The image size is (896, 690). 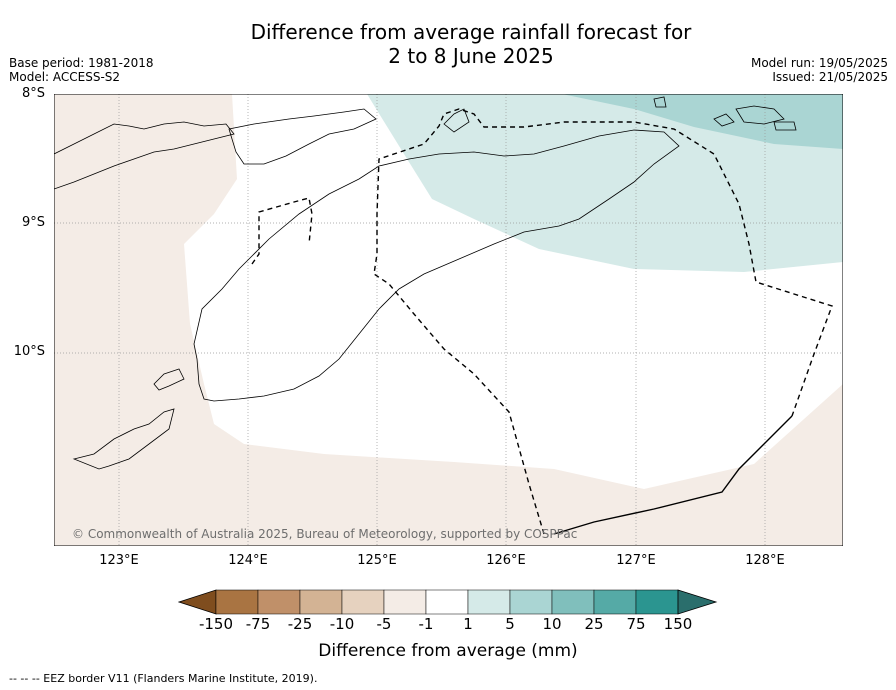 I want to click on colorbar-label: 150, so click(x=678, y=624).